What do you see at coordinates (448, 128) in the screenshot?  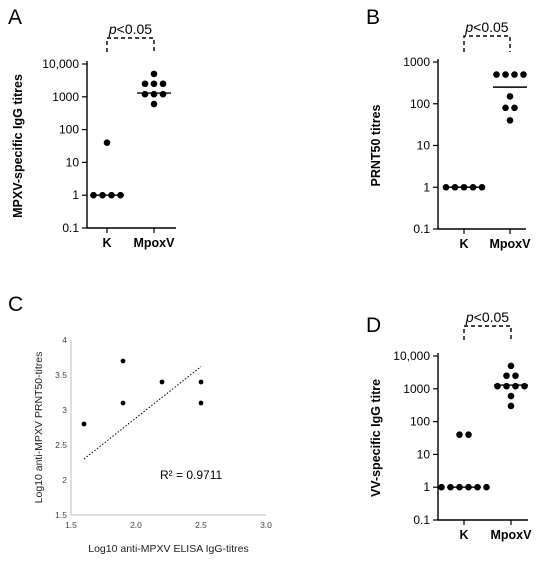 I see `panel-b: B 0.1 1 10 100 1000 PRNT50 titres K MpoxV p<0.05` at bounding box center [448, 128].